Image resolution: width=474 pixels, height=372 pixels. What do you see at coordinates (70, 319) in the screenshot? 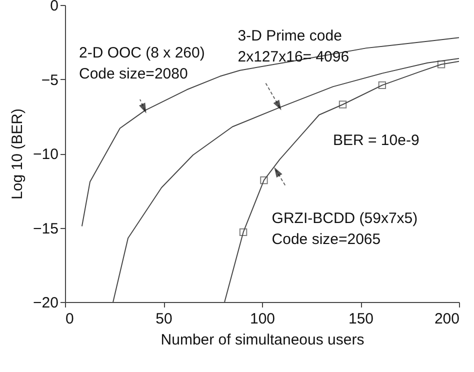
I see `x-tick-label: 0` at bounding box center [70, 319].